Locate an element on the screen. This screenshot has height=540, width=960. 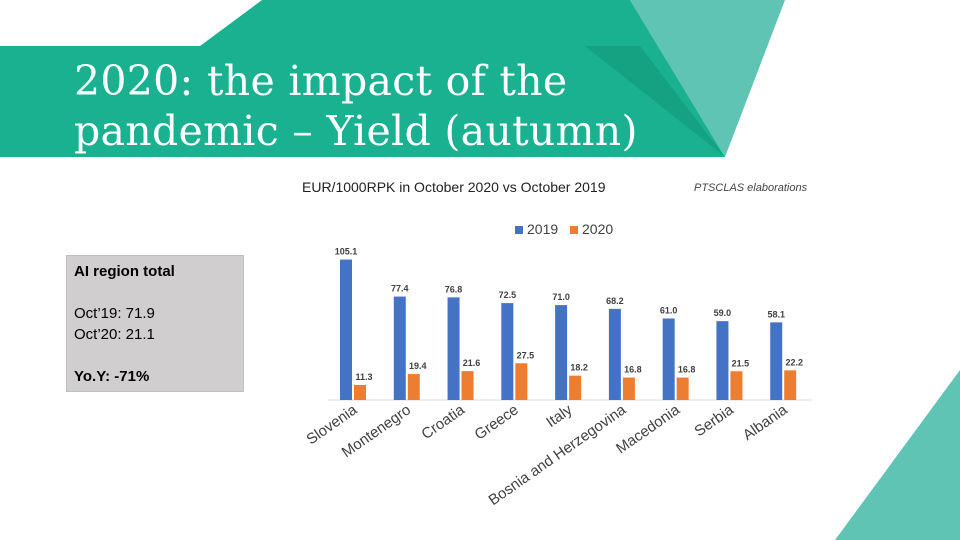
bar-2019-italy is located at coordinates (561, 352).